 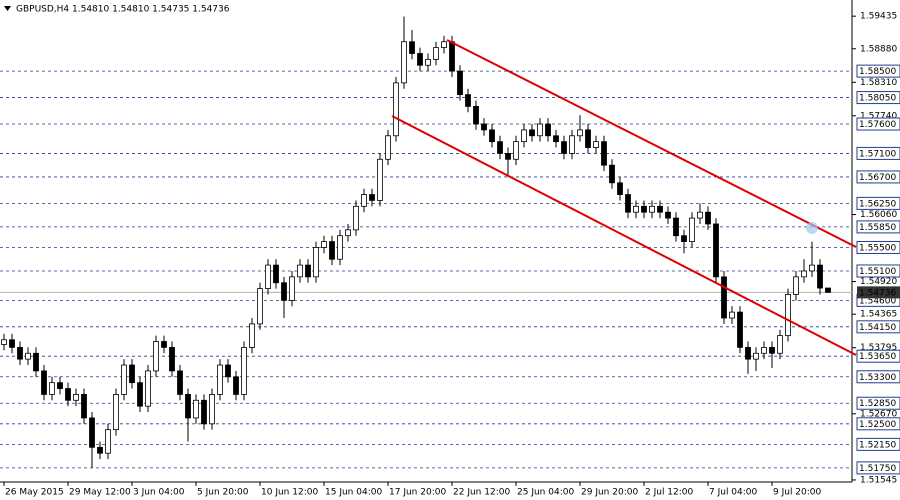 What do you see at coordinates (812, 228) in the screenshot?
I see `line-anchor` at bounding box center [812, 228].